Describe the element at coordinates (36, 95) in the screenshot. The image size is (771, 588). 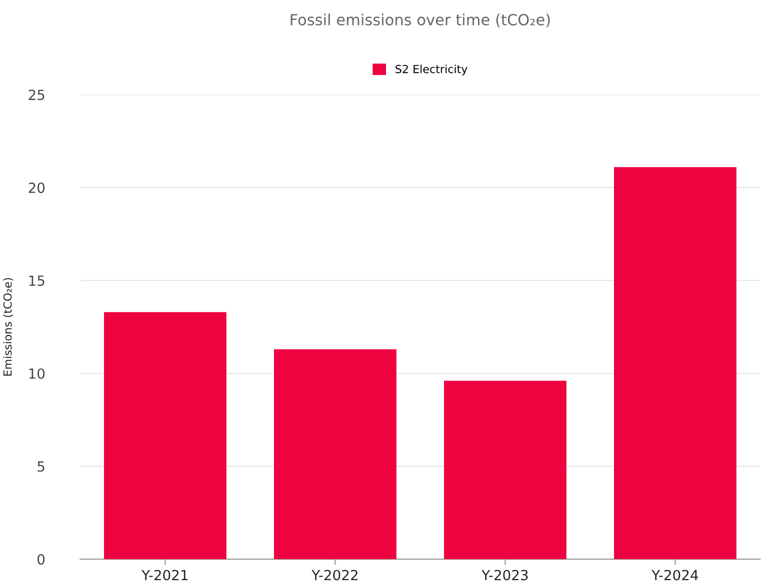
I see `y-tick-label: 25` at that location.